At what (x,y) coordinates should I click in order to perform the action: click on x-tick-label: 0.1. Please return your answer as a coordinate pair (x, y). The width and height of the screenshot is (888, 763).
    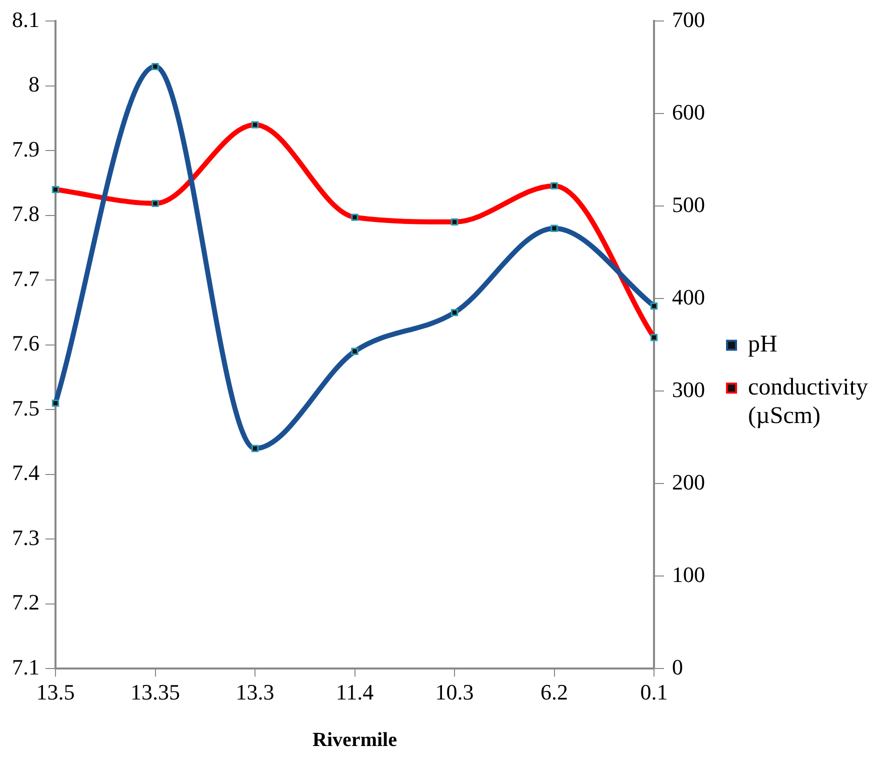
    Looking at the image, I should click on (654, 692).